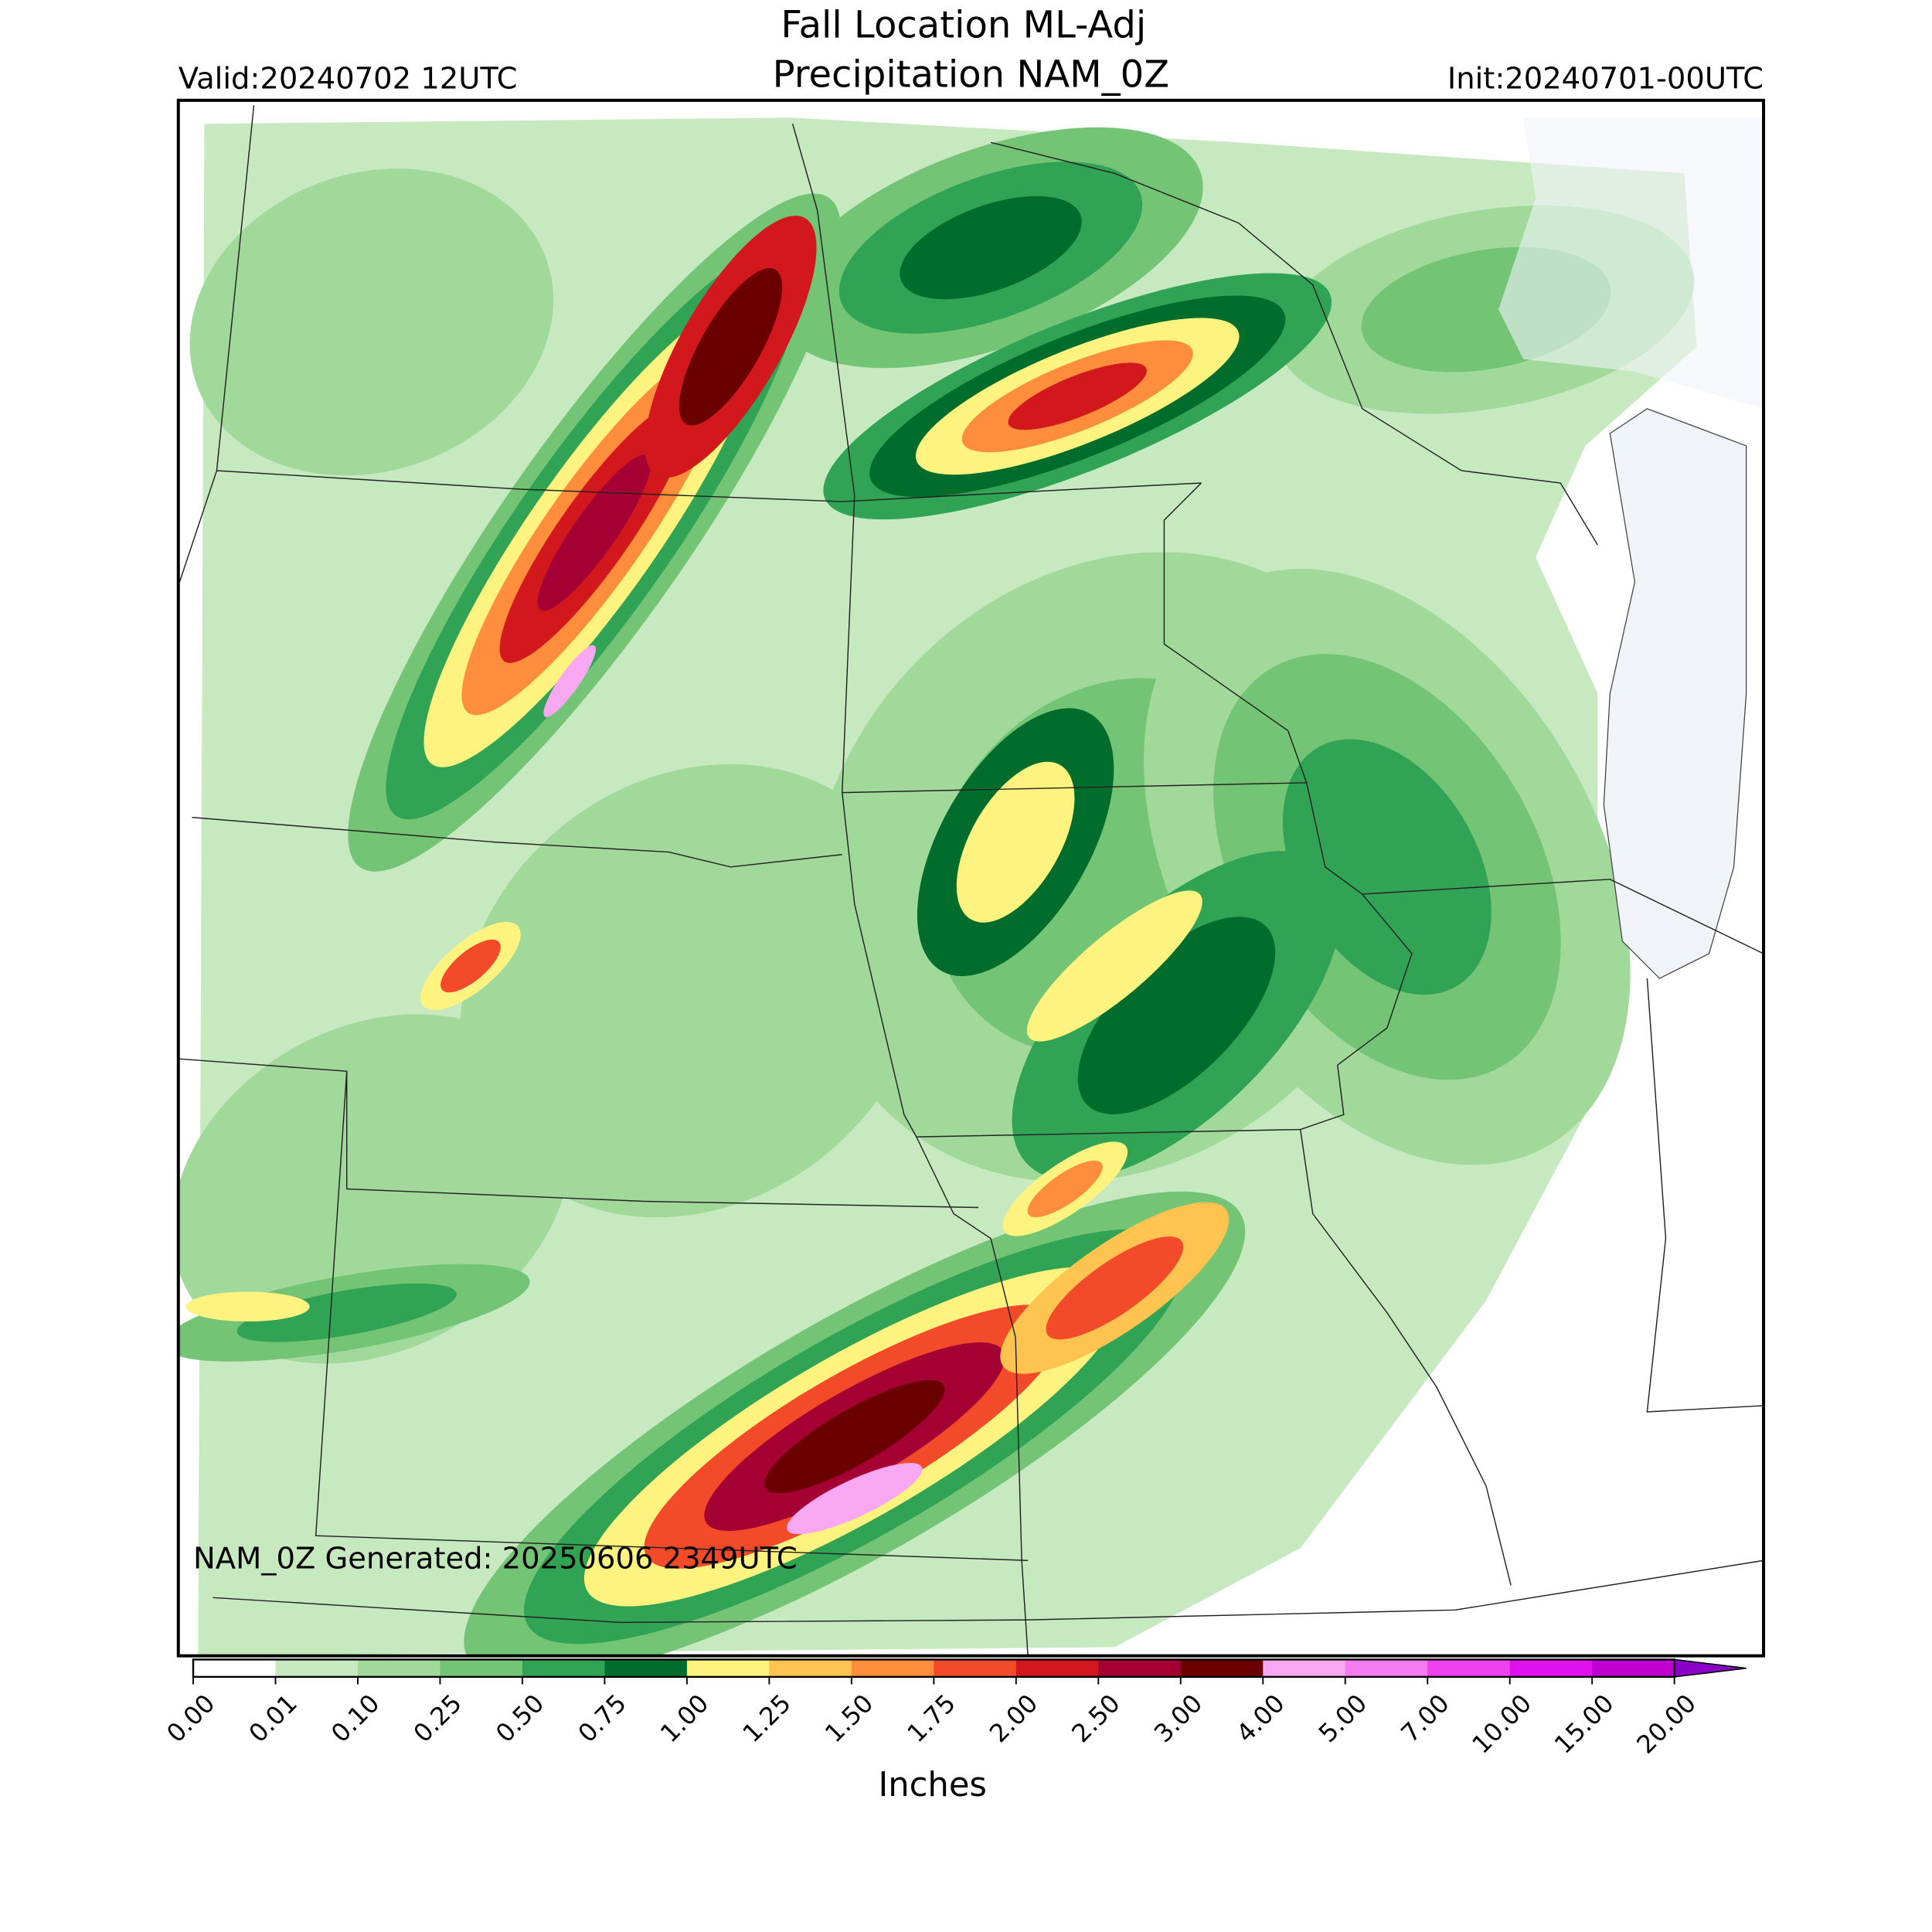  Describe the element at coordinates (1260, 1718) in the screenshot. I see `colorbar-tick-label: 4.00` at that location.